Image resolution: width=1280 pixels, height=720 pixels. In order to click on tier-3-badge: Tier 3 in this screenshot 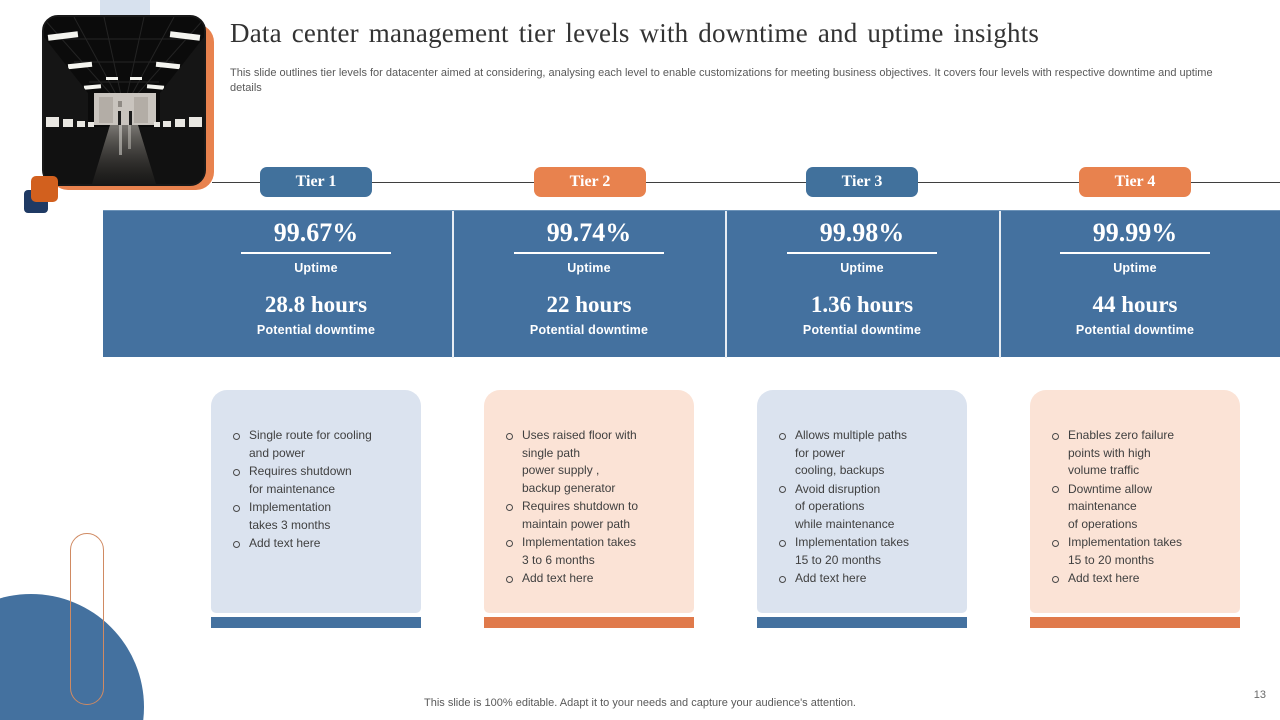, I will do `click(862, 182)`.